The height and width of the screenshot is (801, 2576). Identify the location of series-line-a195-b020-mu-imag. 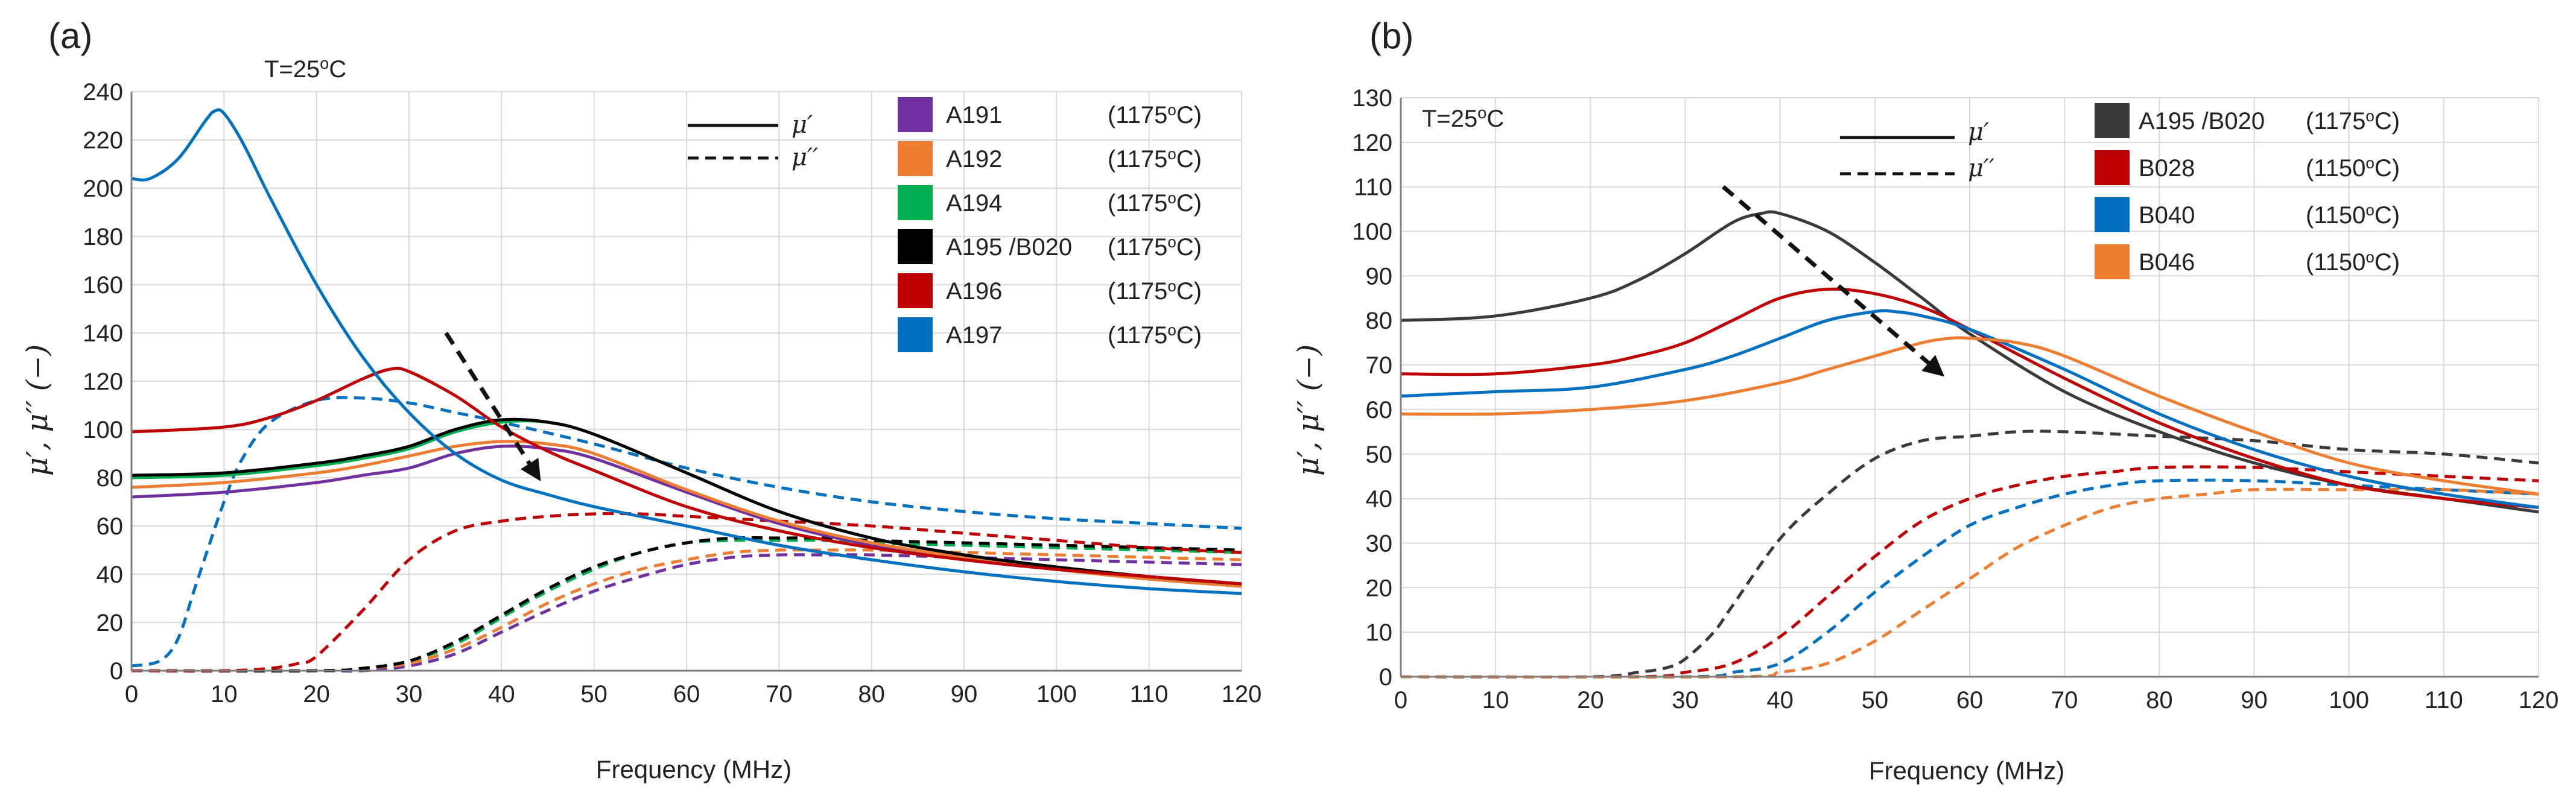
(686, 604).